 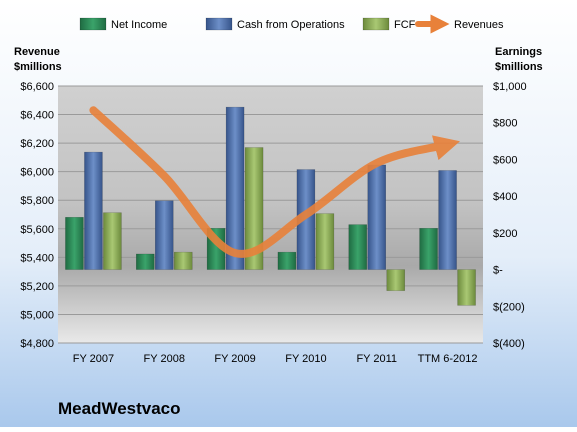 What do you see at coordinates (38, 67) in the screenshot?
I see `left-axis-label-line2: $millions` at bounding box center [38, 67].